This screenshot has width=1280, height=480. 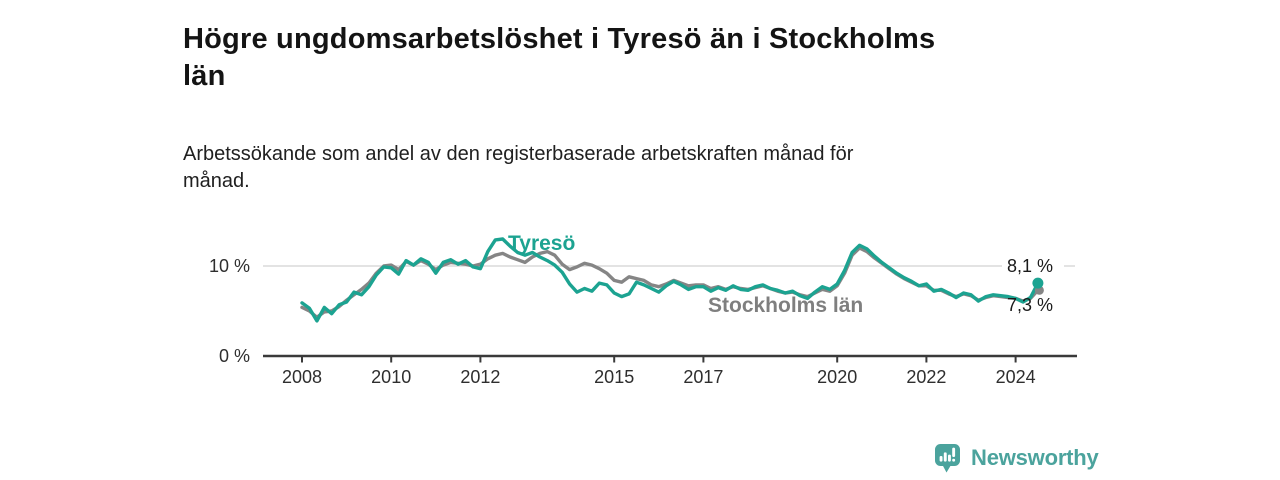 I want to click on y-tick-label-0: 0 %, so click(x=234, y=356).